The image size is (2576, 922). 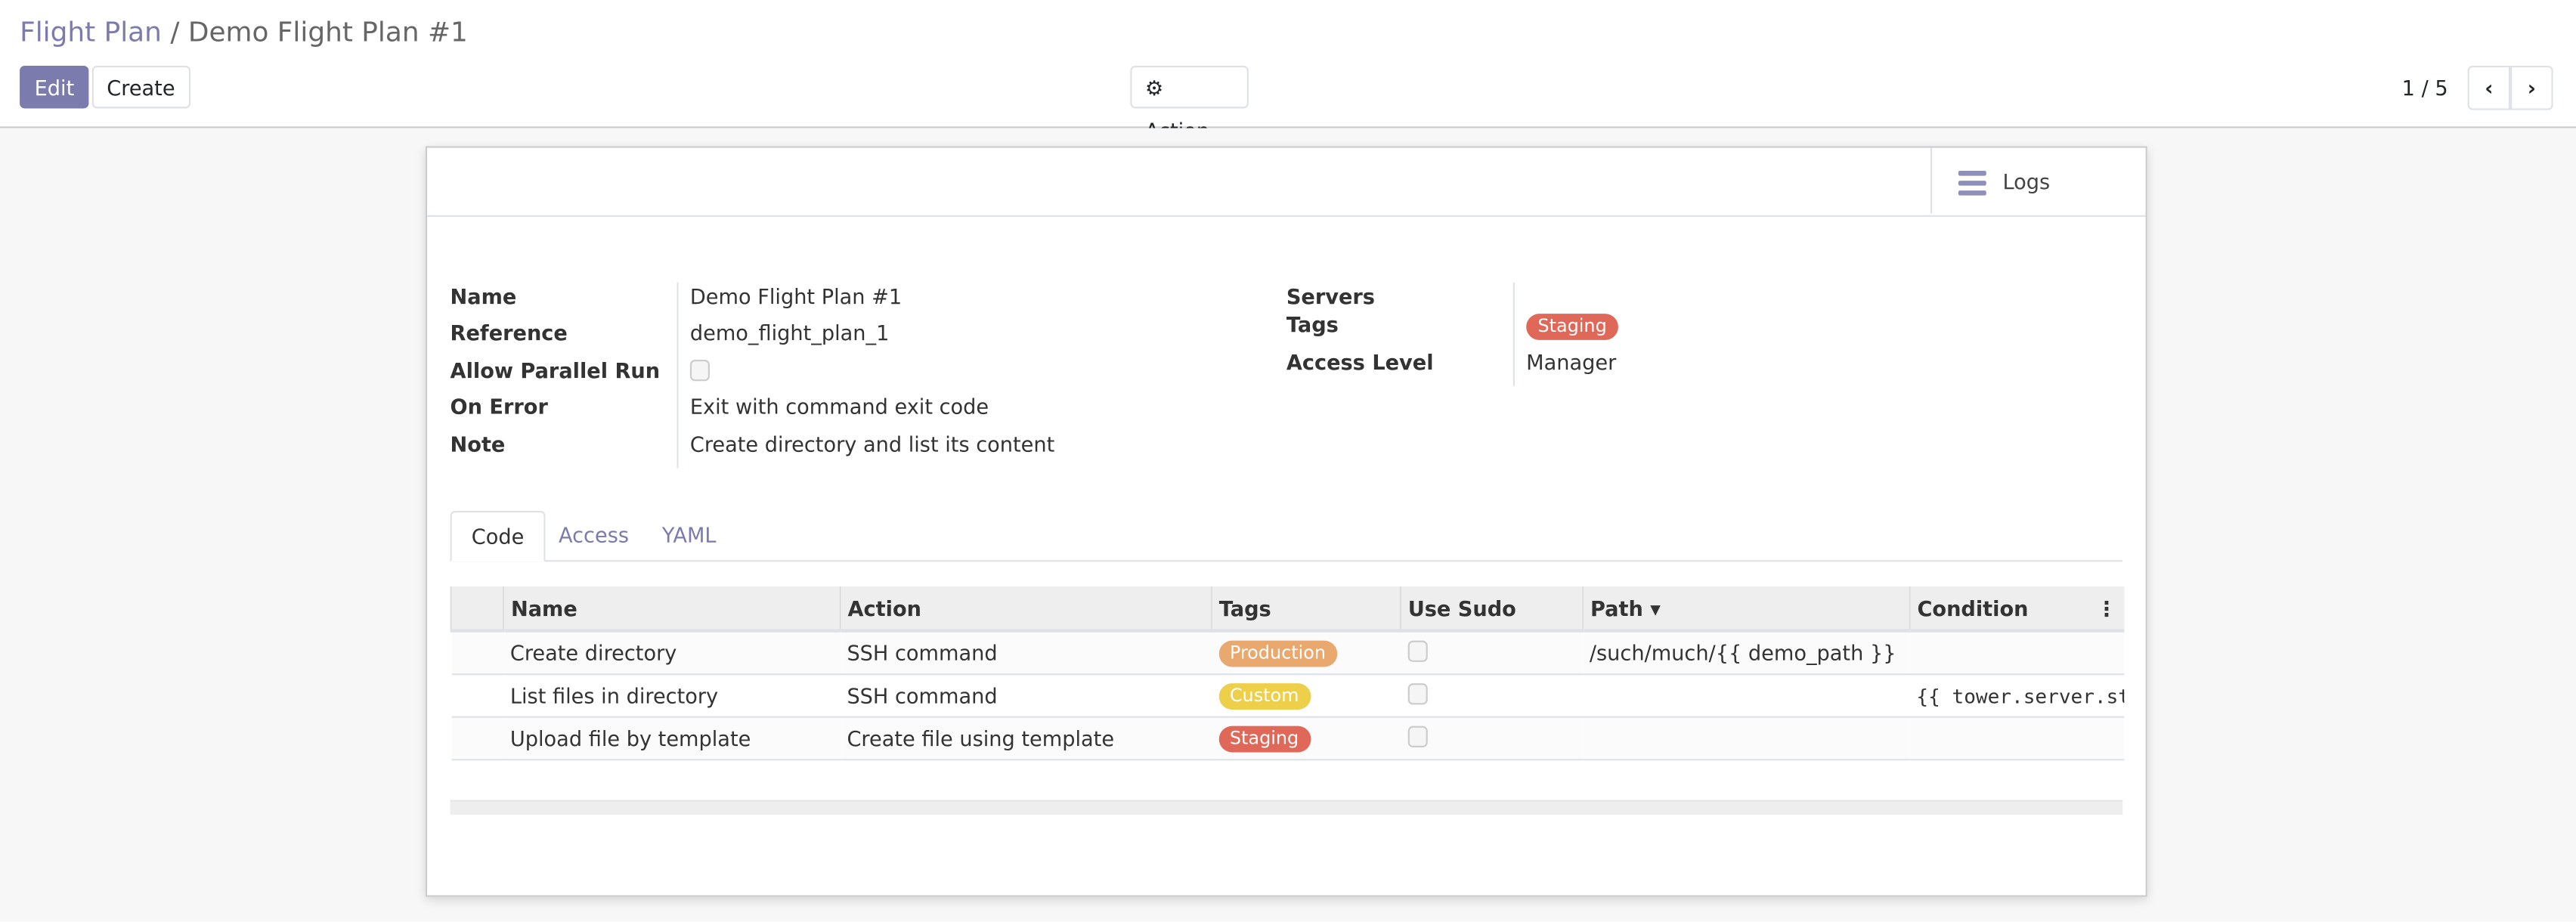 What do you see at coordinates (1330, 296) in the screenshot?
I see `servers-label: Servers` at bounding box center [1330, 296].